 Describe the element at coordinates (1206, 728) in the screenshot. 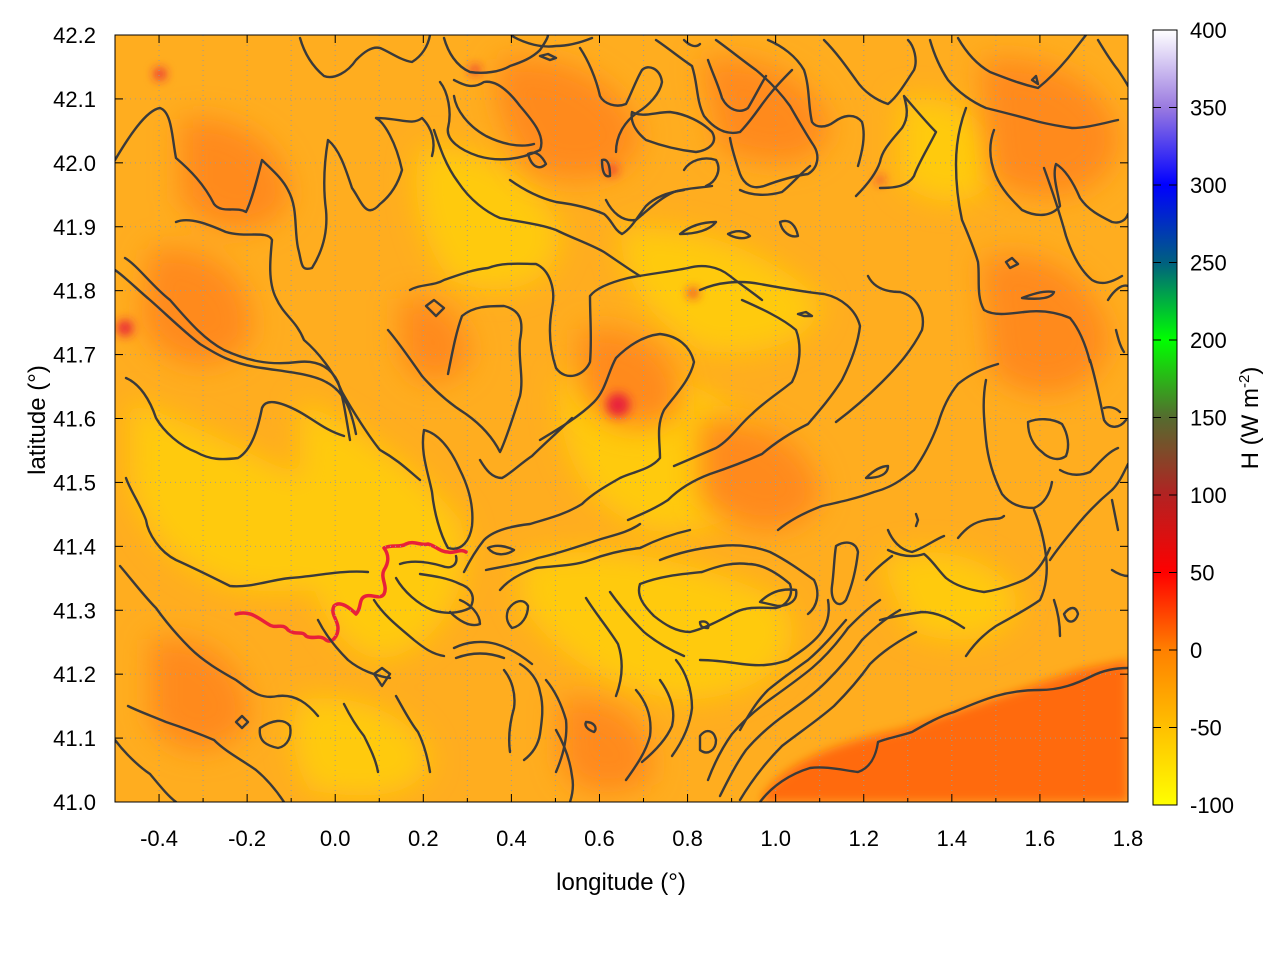

I see `colorbar-tick-label: -50` at that location.